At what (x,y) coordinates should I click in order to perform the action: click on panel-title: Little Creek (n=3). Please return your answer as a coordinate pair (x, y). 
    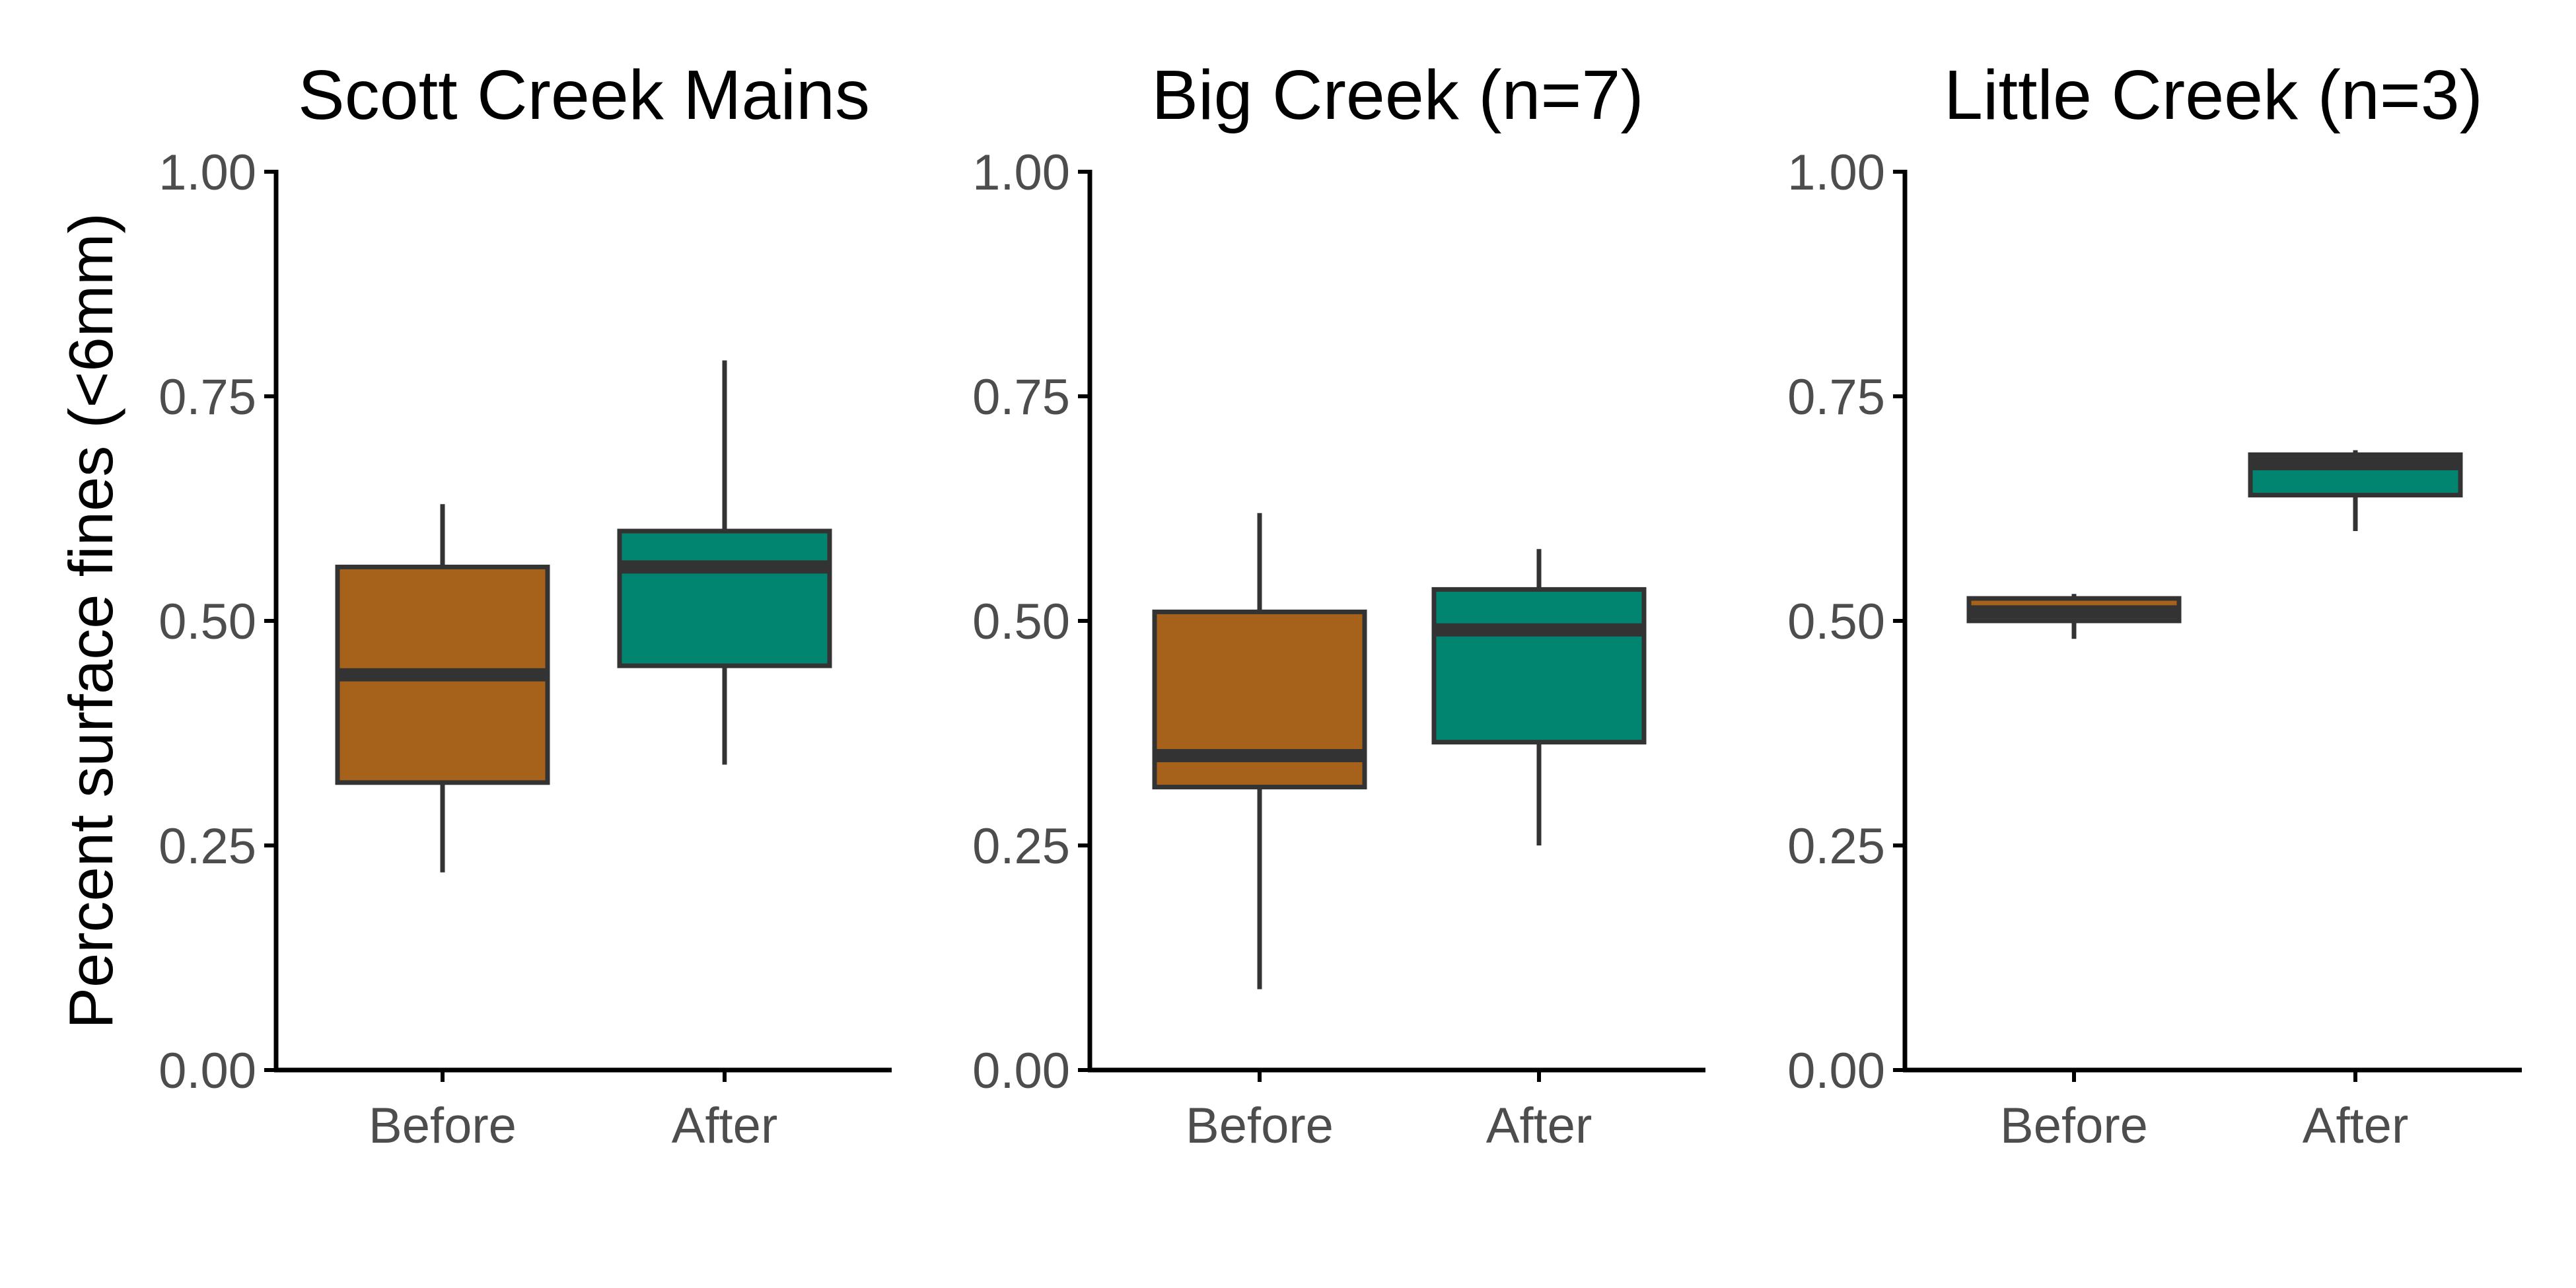
    Looking at the image, I should click on (2213, 95).